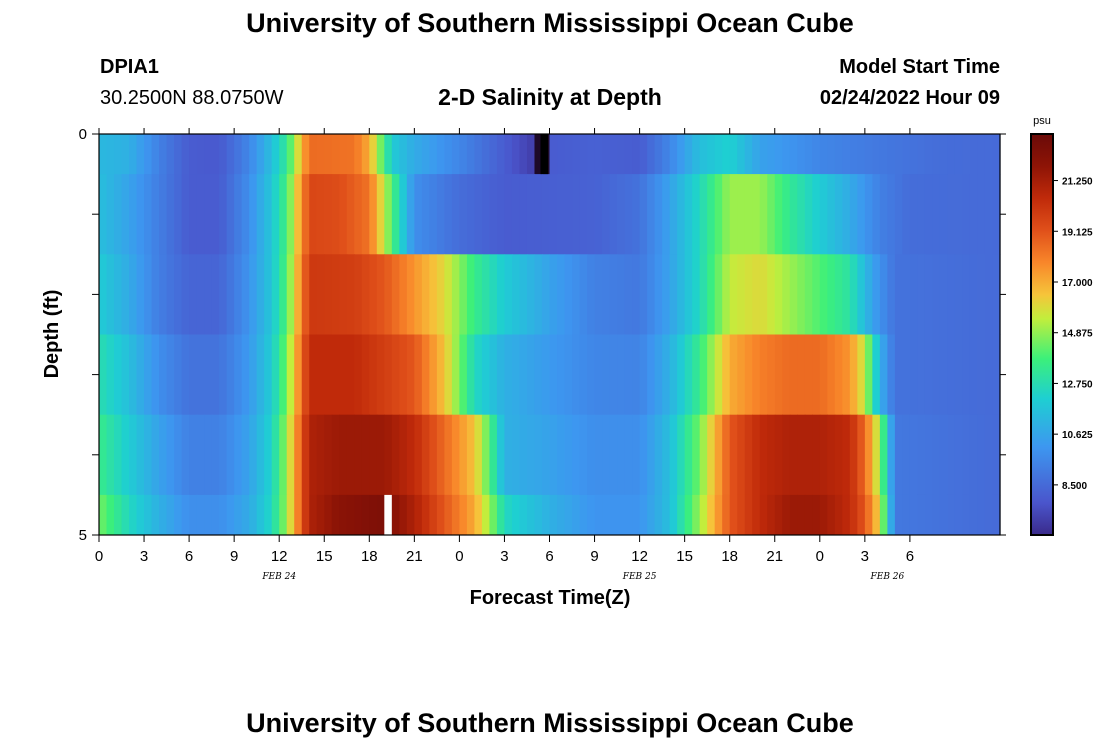  I want to click on heatmap-special-cell, so click(388, 514).